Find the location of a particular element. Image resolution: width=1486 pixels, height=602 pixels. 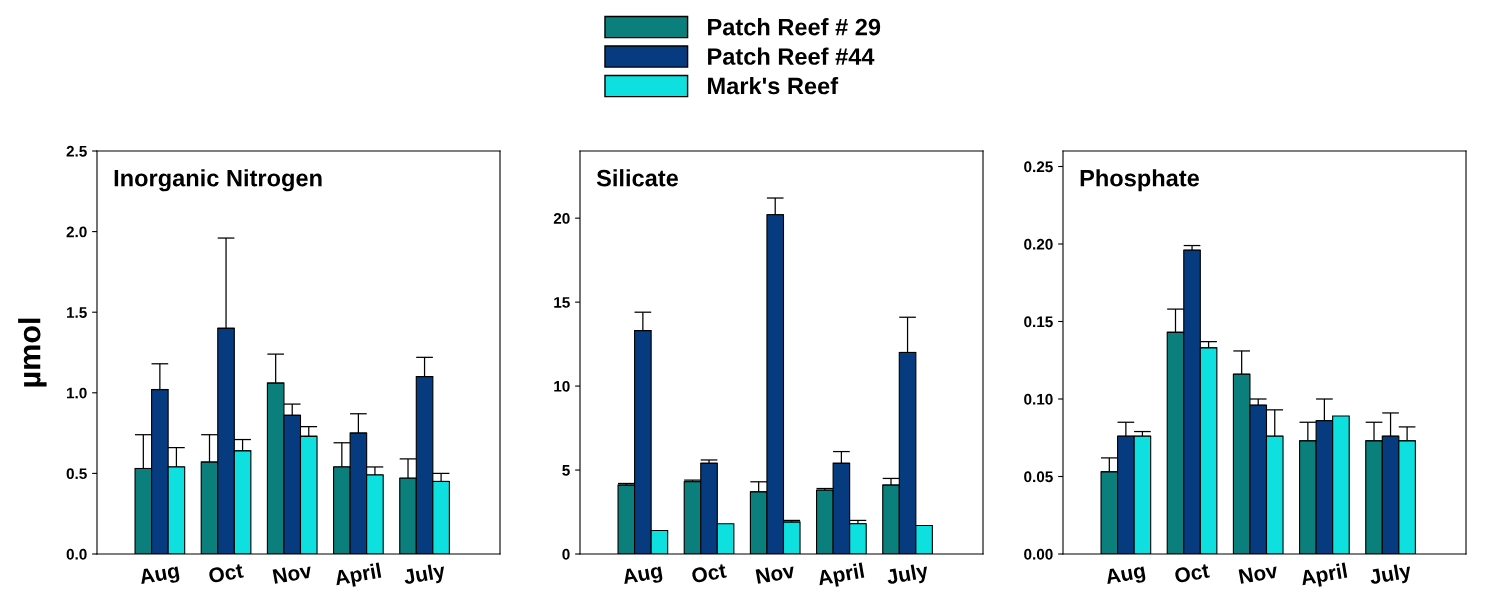

y-tick-label: 20 is located at coordinates (561, 218).